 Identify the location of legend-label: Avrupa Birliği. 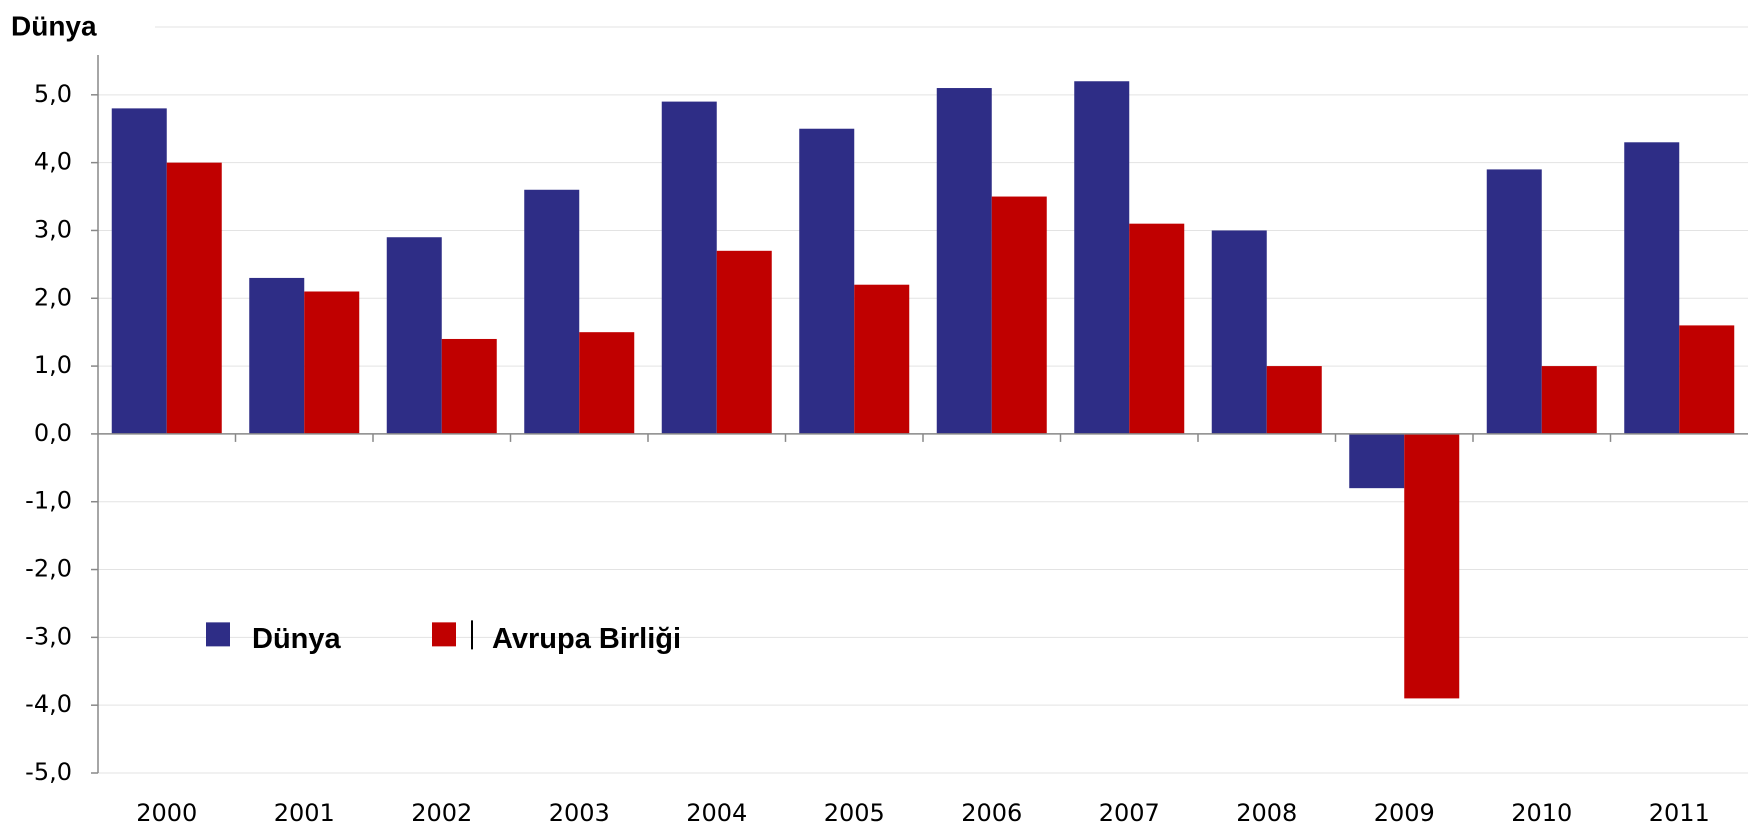
(586, 639).